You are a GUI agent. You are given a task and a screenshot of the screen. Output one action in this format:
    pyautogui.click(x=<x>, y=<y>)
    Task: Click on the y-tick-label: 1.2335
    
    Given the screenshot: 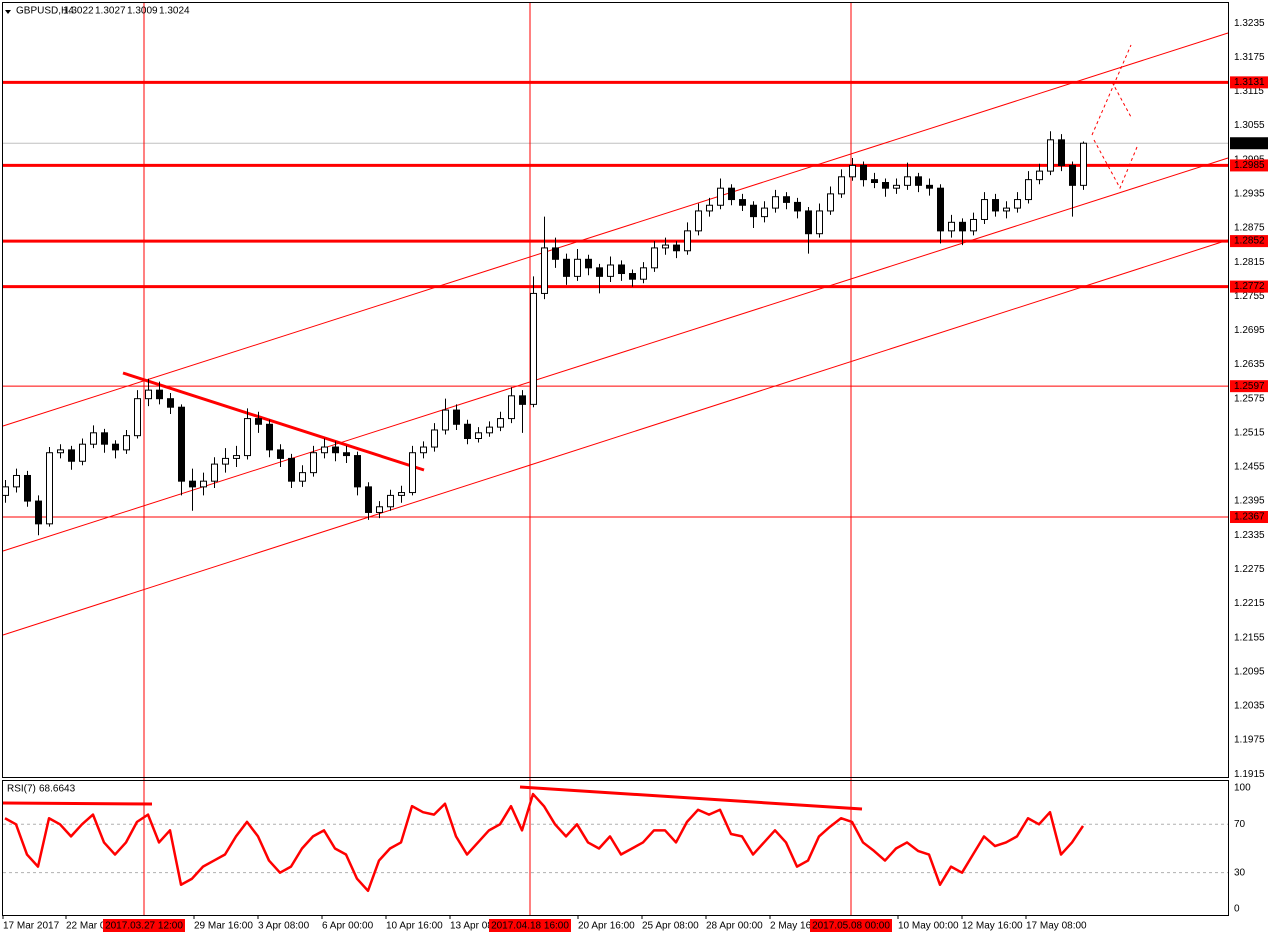 What is the action you would take?
    pyautogui.click(x=1249, y=535)
    